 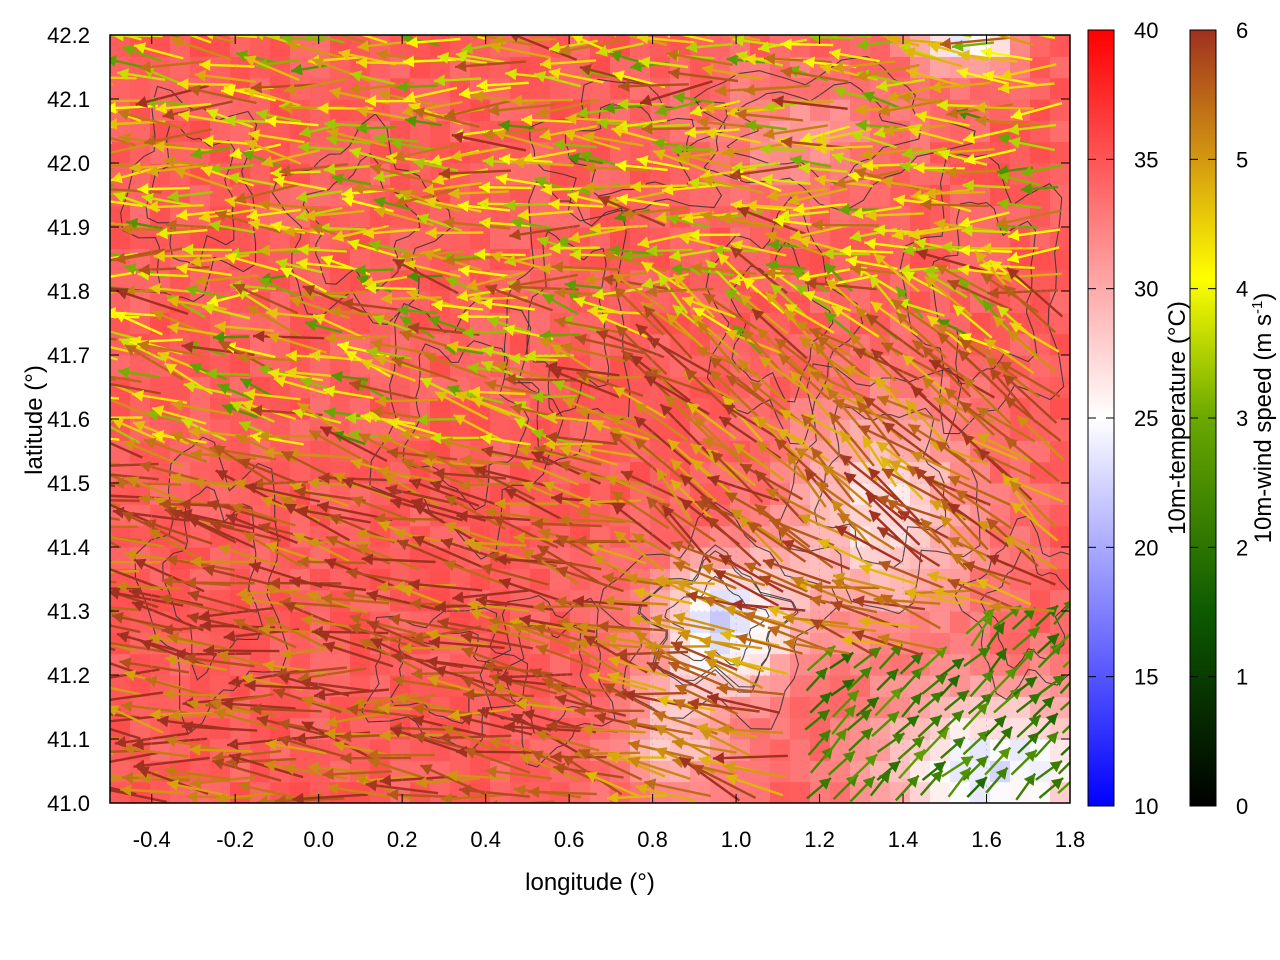 What do you see at coordinates (68, 675) in the screenshot?
I see `y-tick-label: 41.2` at bounding box center [68, 675].